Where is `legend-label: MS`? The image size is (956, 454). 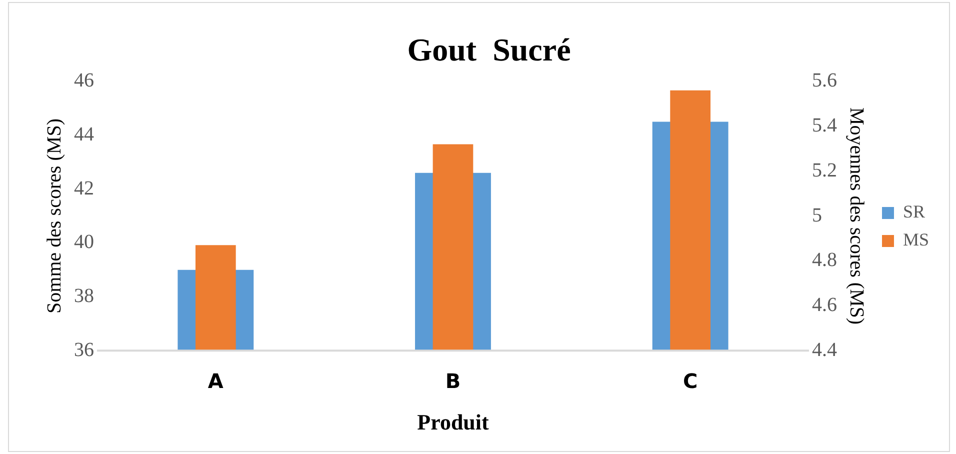 legend-label: MS is located at coordinates (915, 240).